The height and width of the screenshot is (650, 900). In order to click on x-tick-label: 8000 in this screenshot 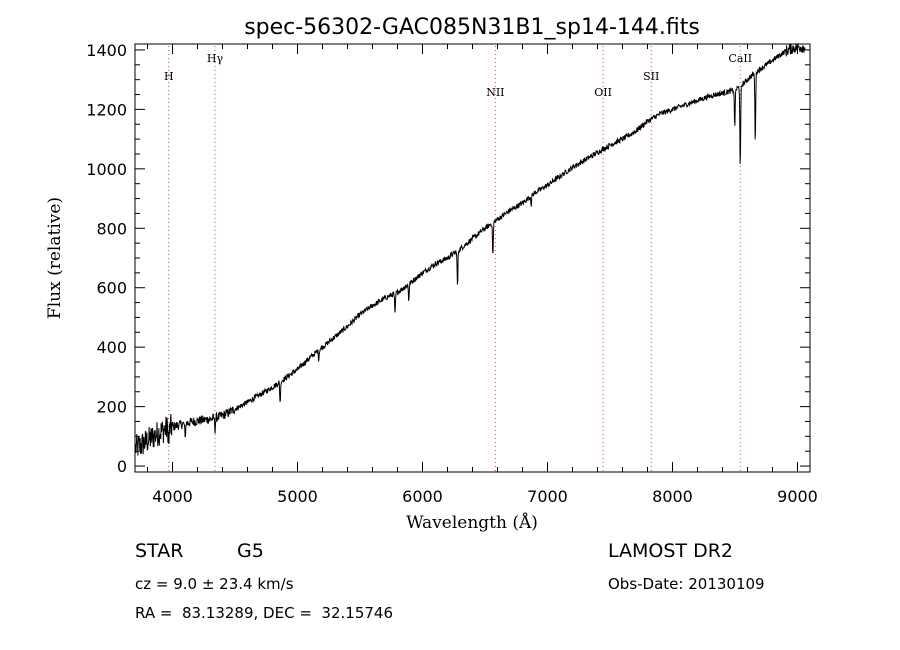, I will do `click(672, 496)`.